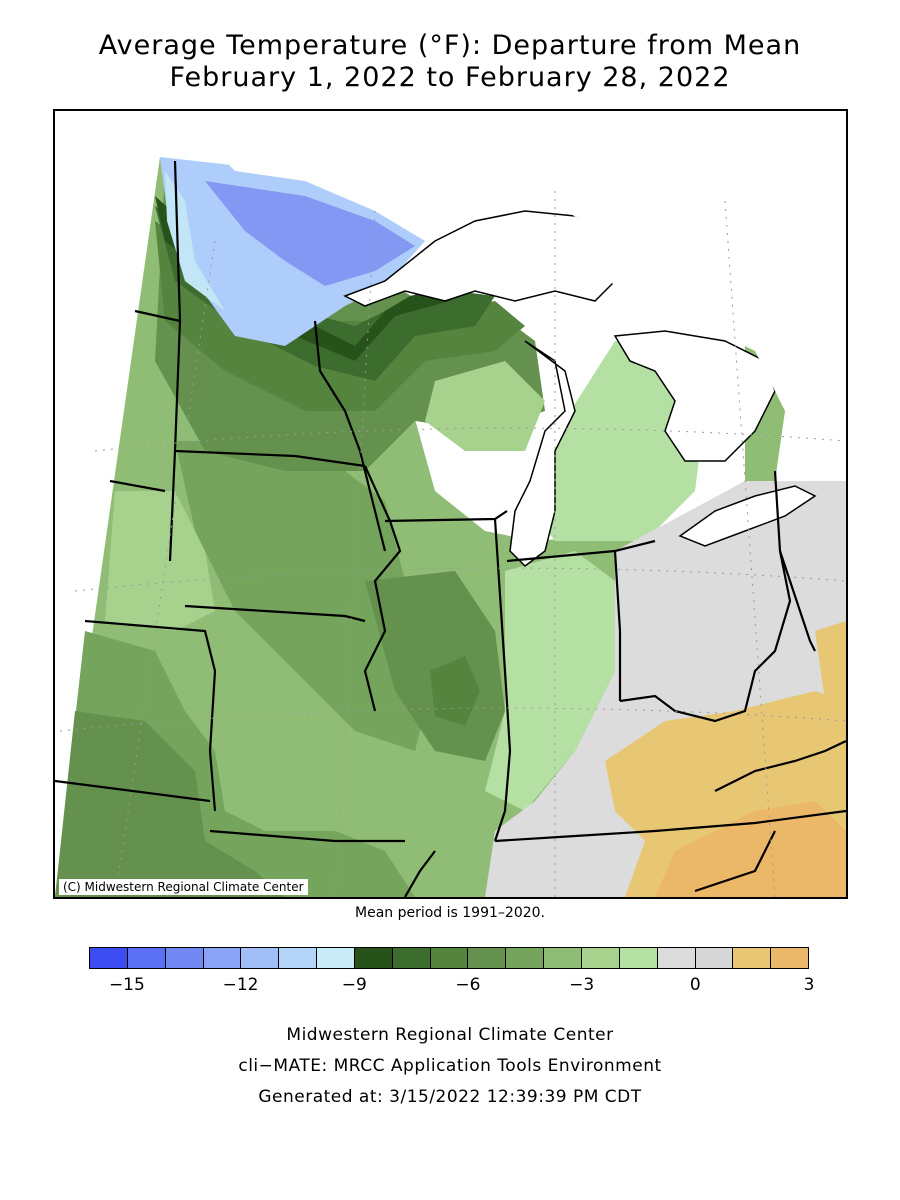 The width and height of the screenshot is (900, 1200). Describe the element at coordinates (450, 913) in the screenshot. I see `mean-period-note: Mean period is 1991–2020.` at that location.